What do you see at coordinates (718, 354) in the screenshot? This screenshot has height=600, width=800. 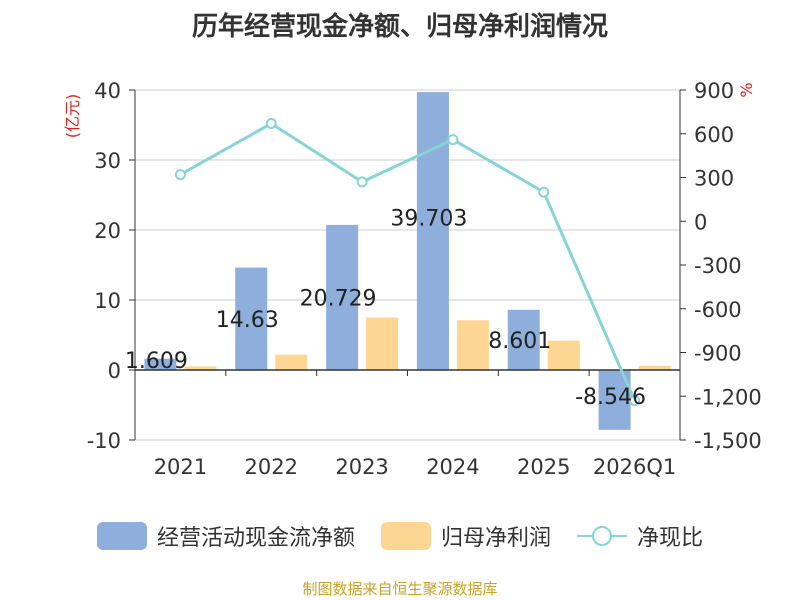 I see `right-tick-label: -900` at bounding box center [718, 354].